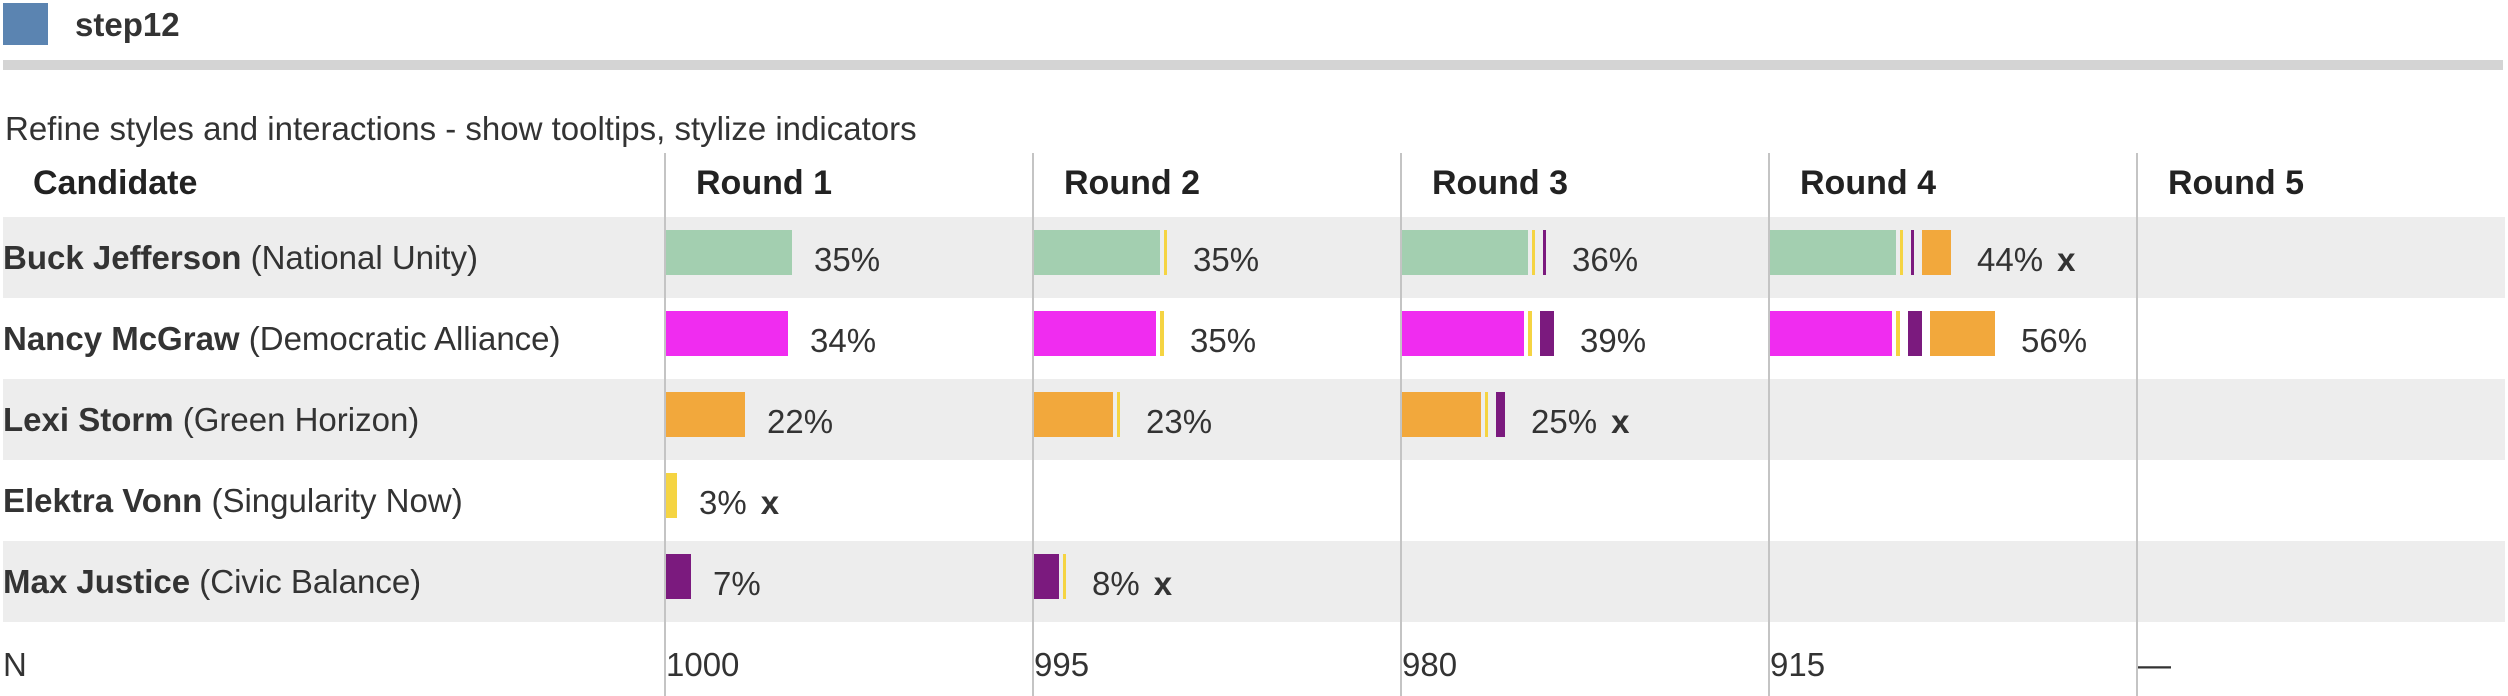 This screenshot has height=696, width=2508. I want to click on result-cell: 23%, so click(1218, 419).